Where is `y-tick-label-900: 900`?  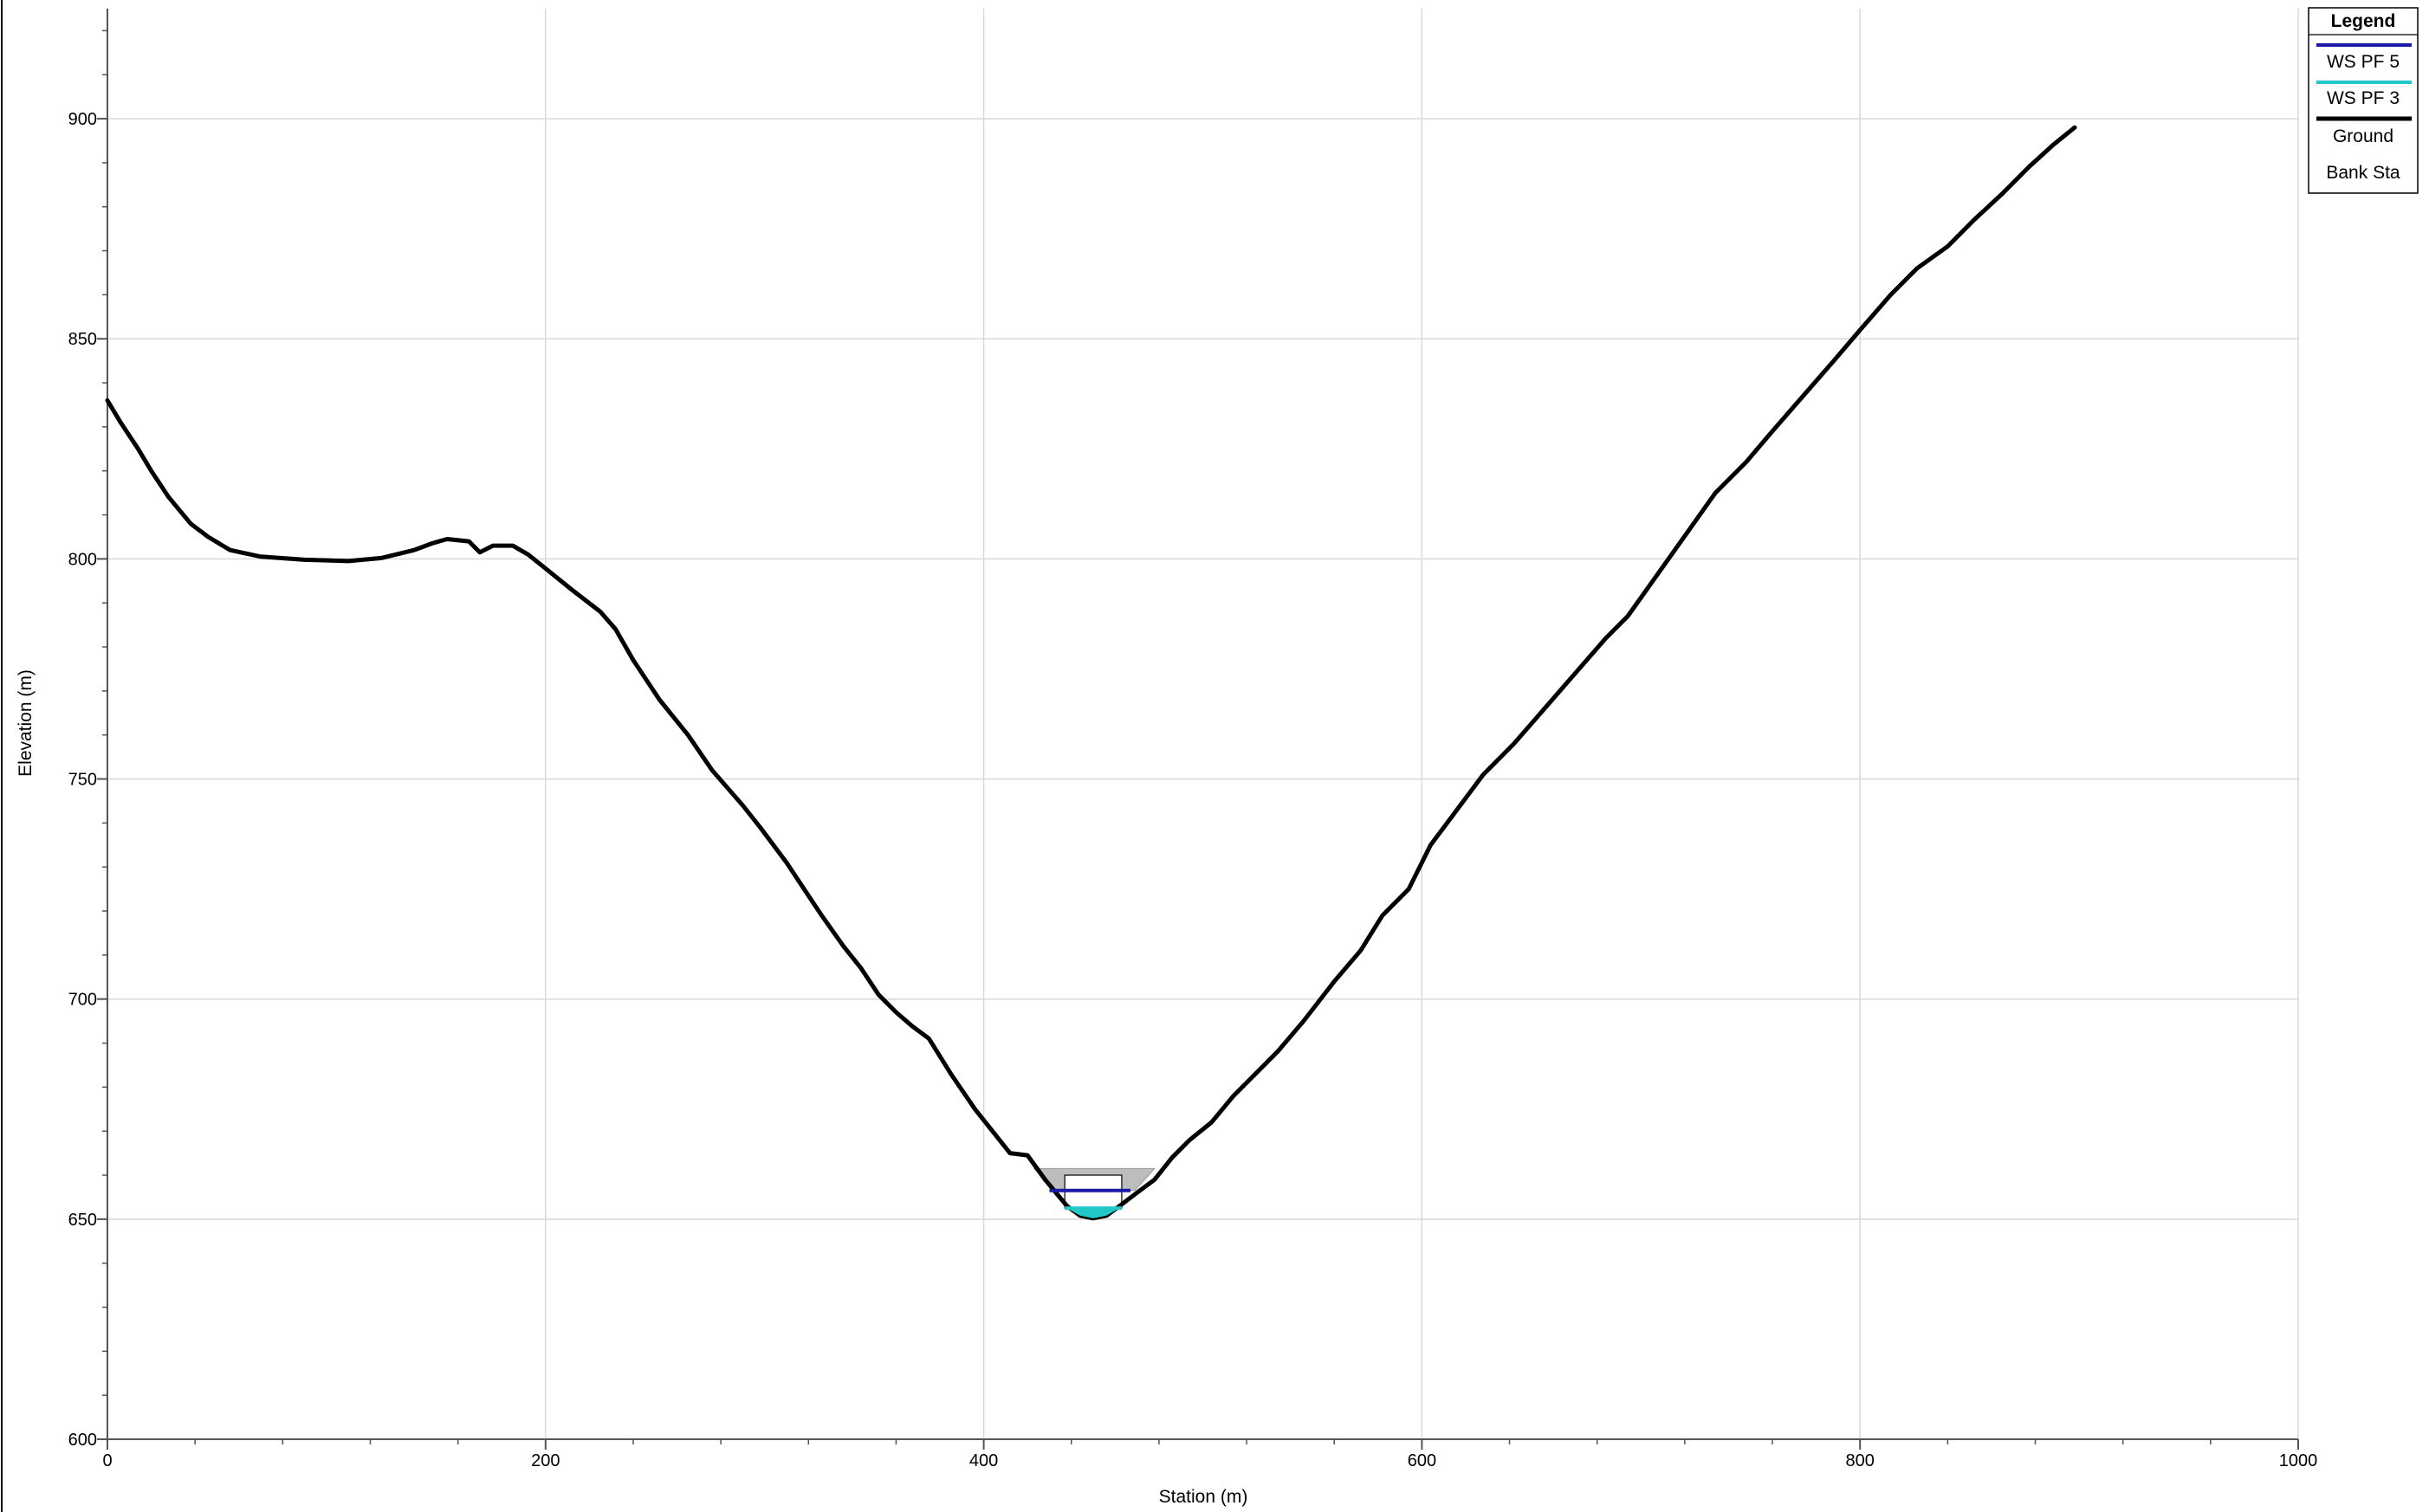 y-tick-label-900: 900 is located at coordinates (82, 119).